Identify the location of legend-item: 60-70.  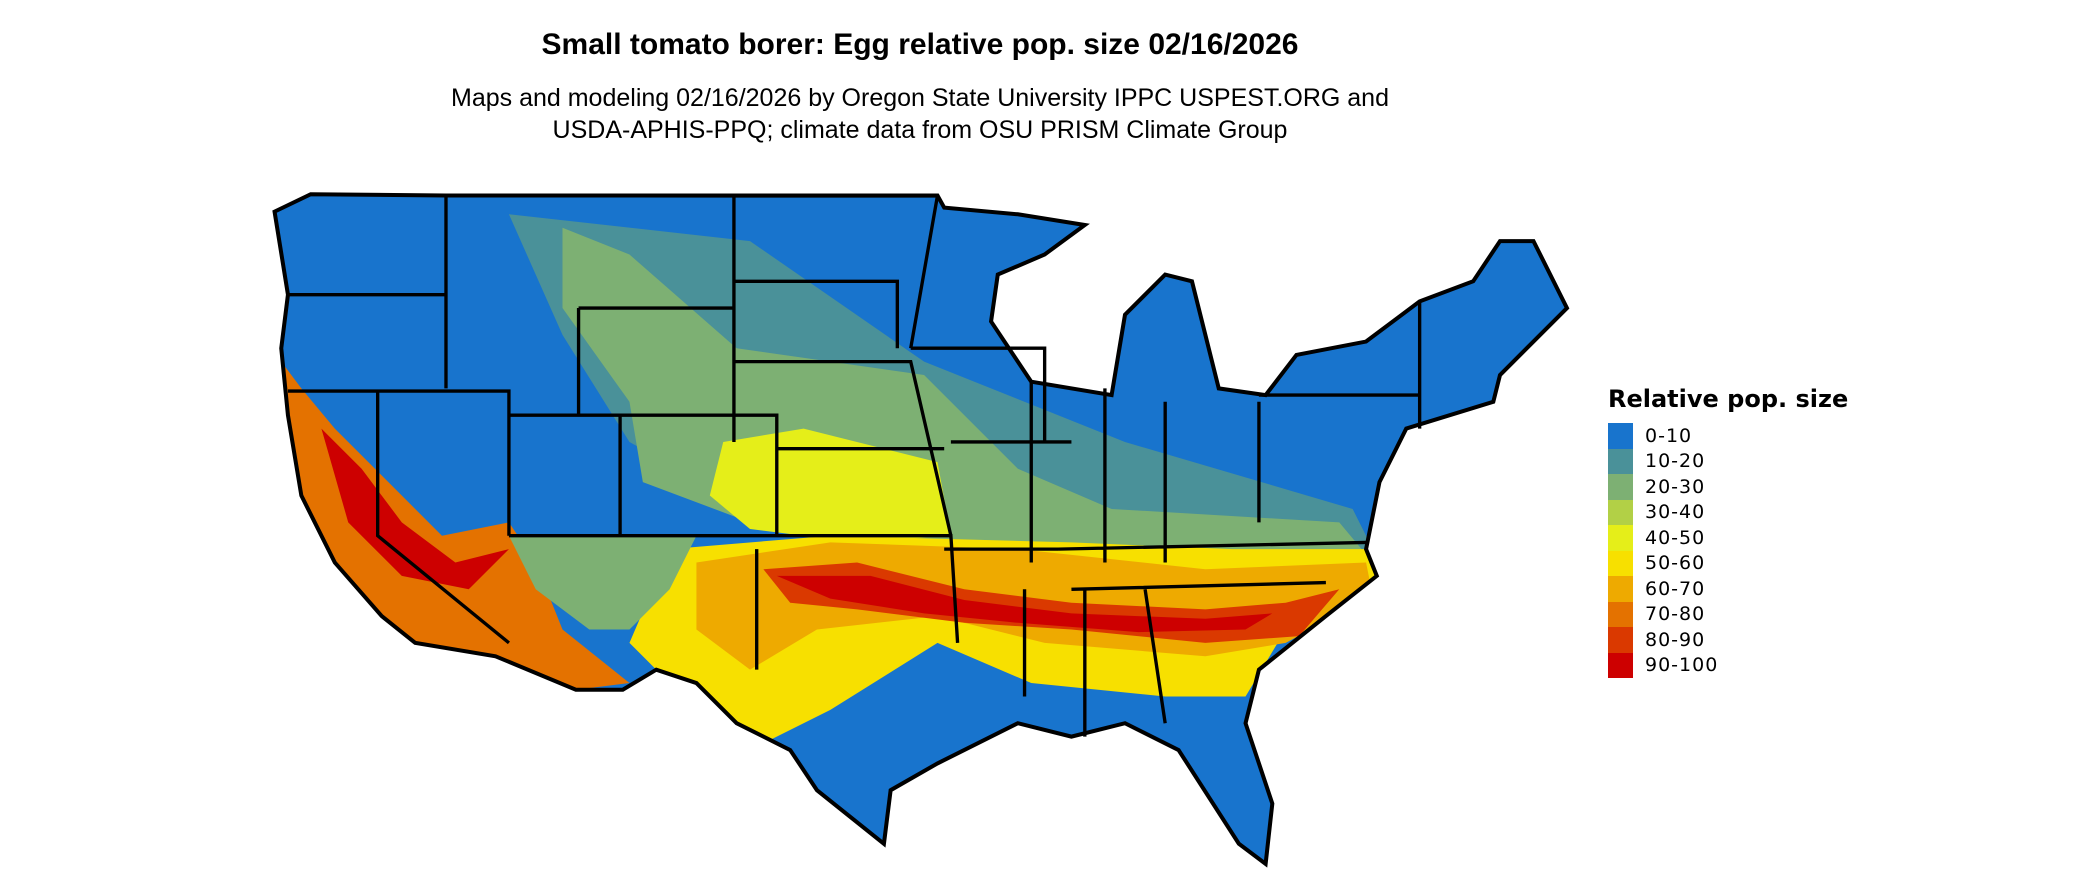
(1728, 589).